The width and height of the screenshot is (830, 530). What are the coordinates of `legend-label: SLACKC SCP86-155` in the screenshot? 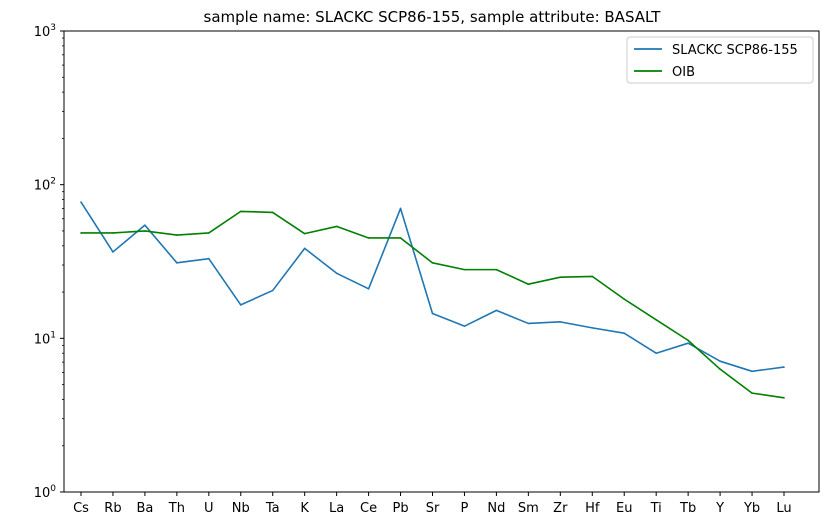 It's located at (735, 50).